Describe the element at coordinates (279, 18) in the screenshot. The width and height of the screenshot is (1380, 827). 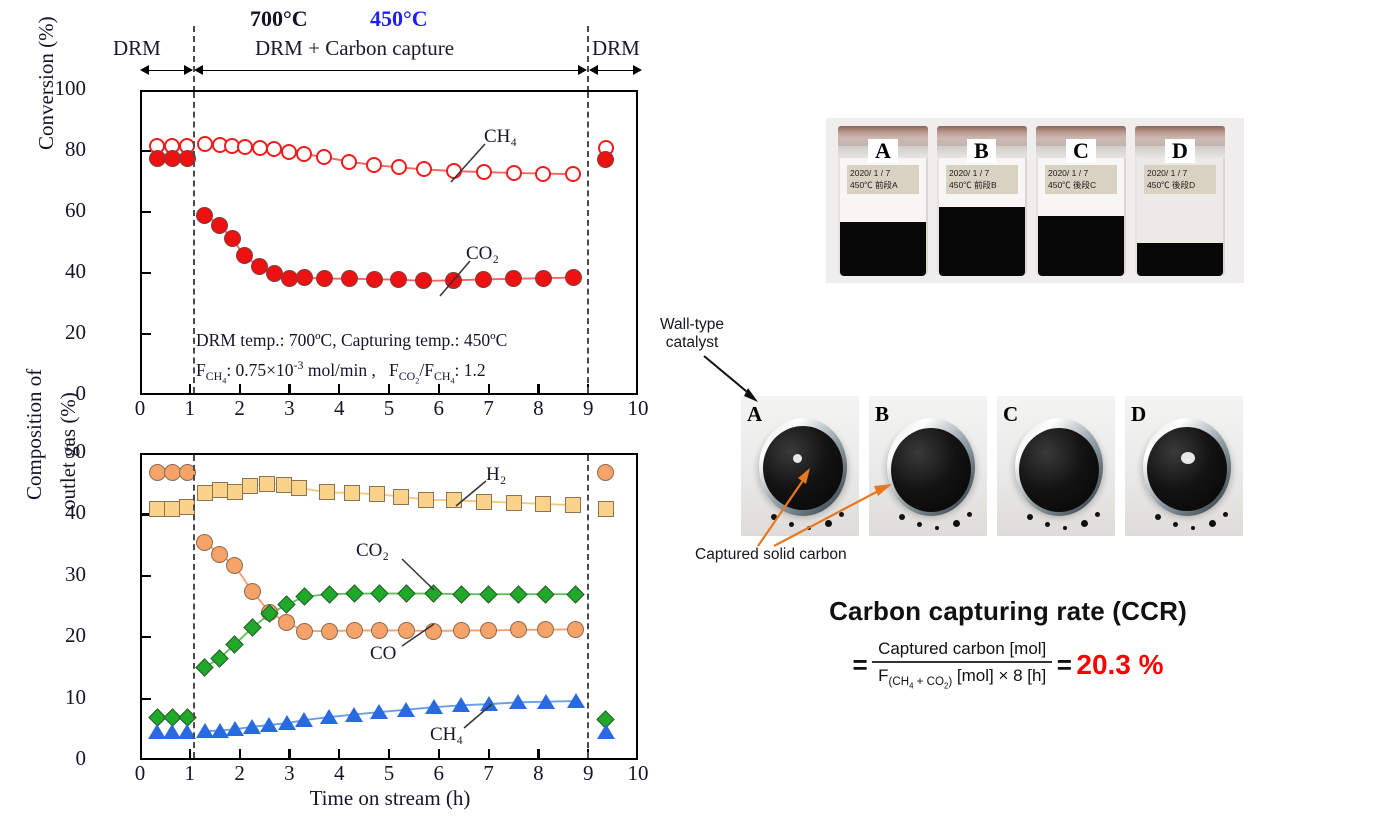
I see `temp-drm-label: 700°C` at that location.